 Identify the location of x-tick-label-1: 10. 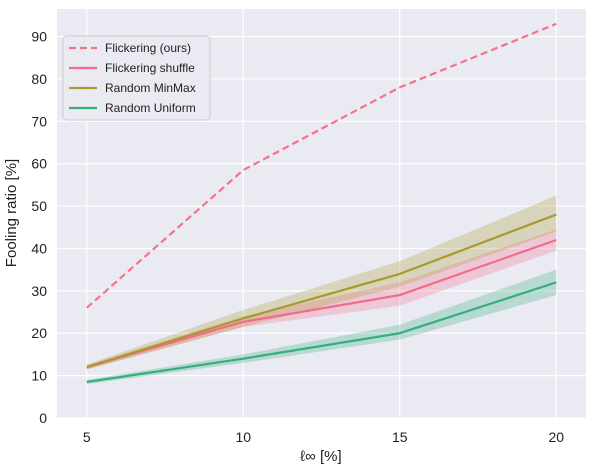
(243, 437).